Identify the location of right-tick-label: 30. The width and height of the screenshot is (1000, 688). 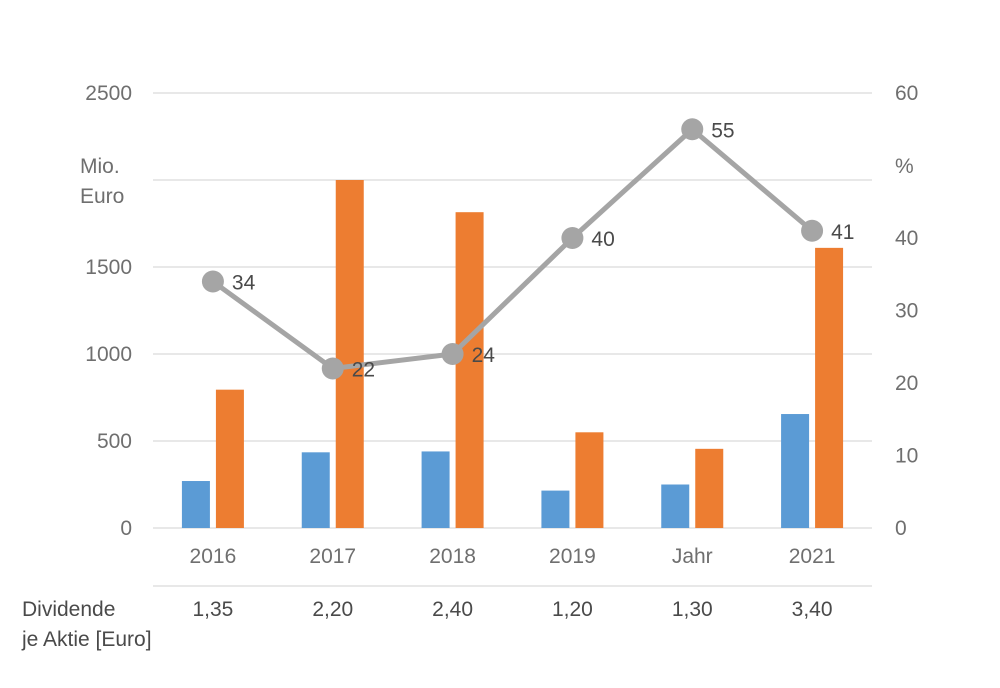
(906, 311).